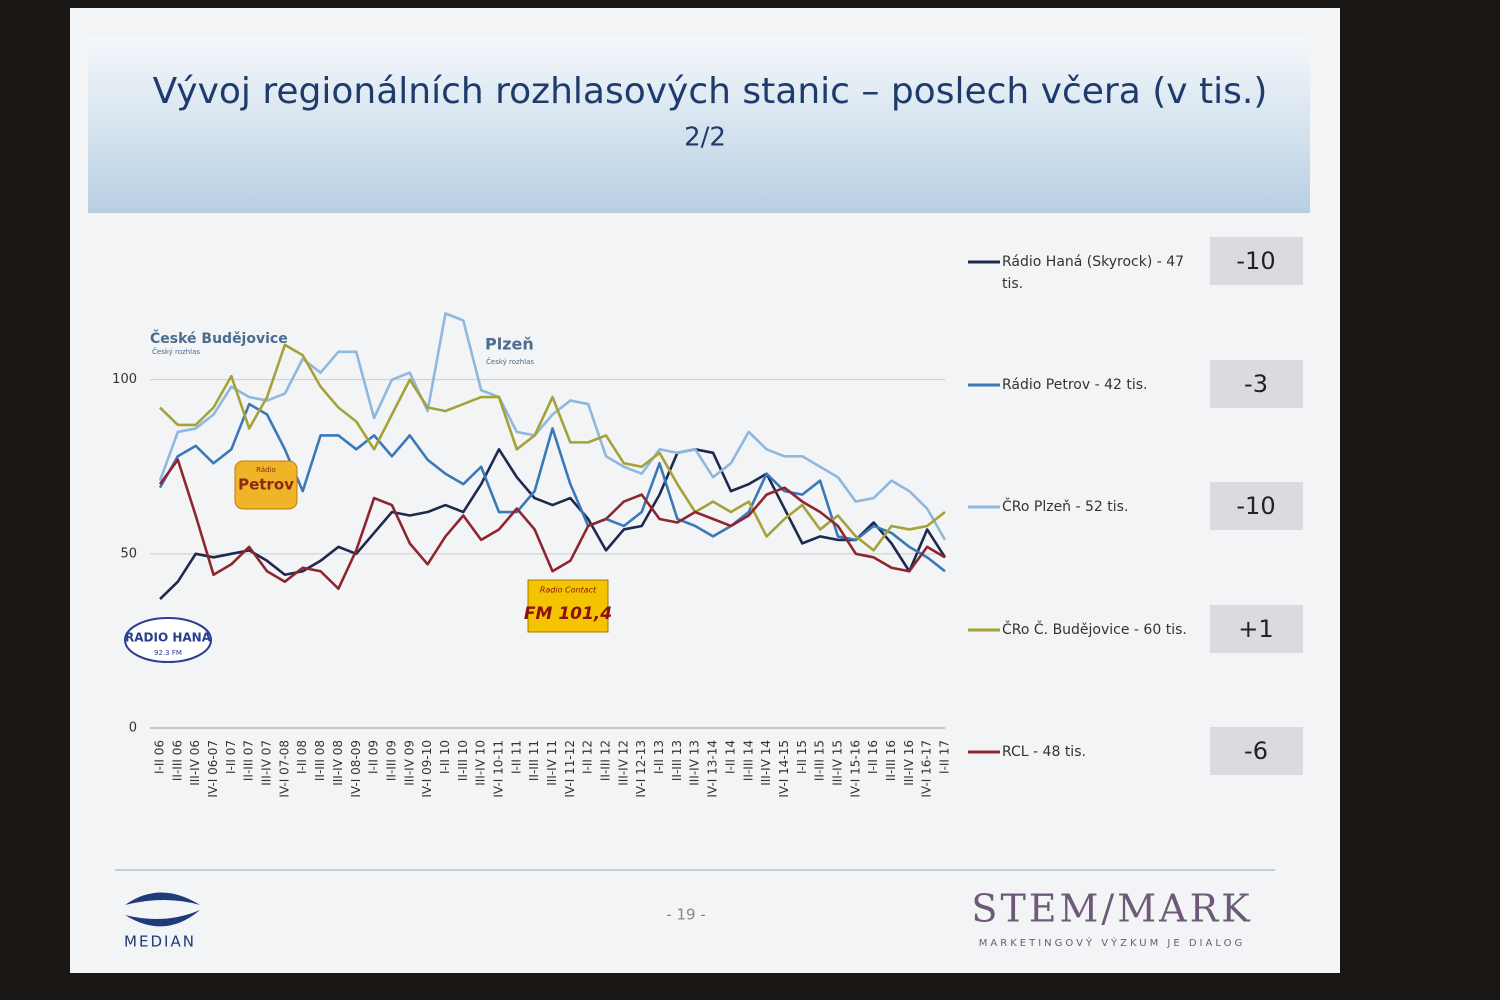  I want to click on x-tick-label: IV-I 11-12, so click(570, 769).